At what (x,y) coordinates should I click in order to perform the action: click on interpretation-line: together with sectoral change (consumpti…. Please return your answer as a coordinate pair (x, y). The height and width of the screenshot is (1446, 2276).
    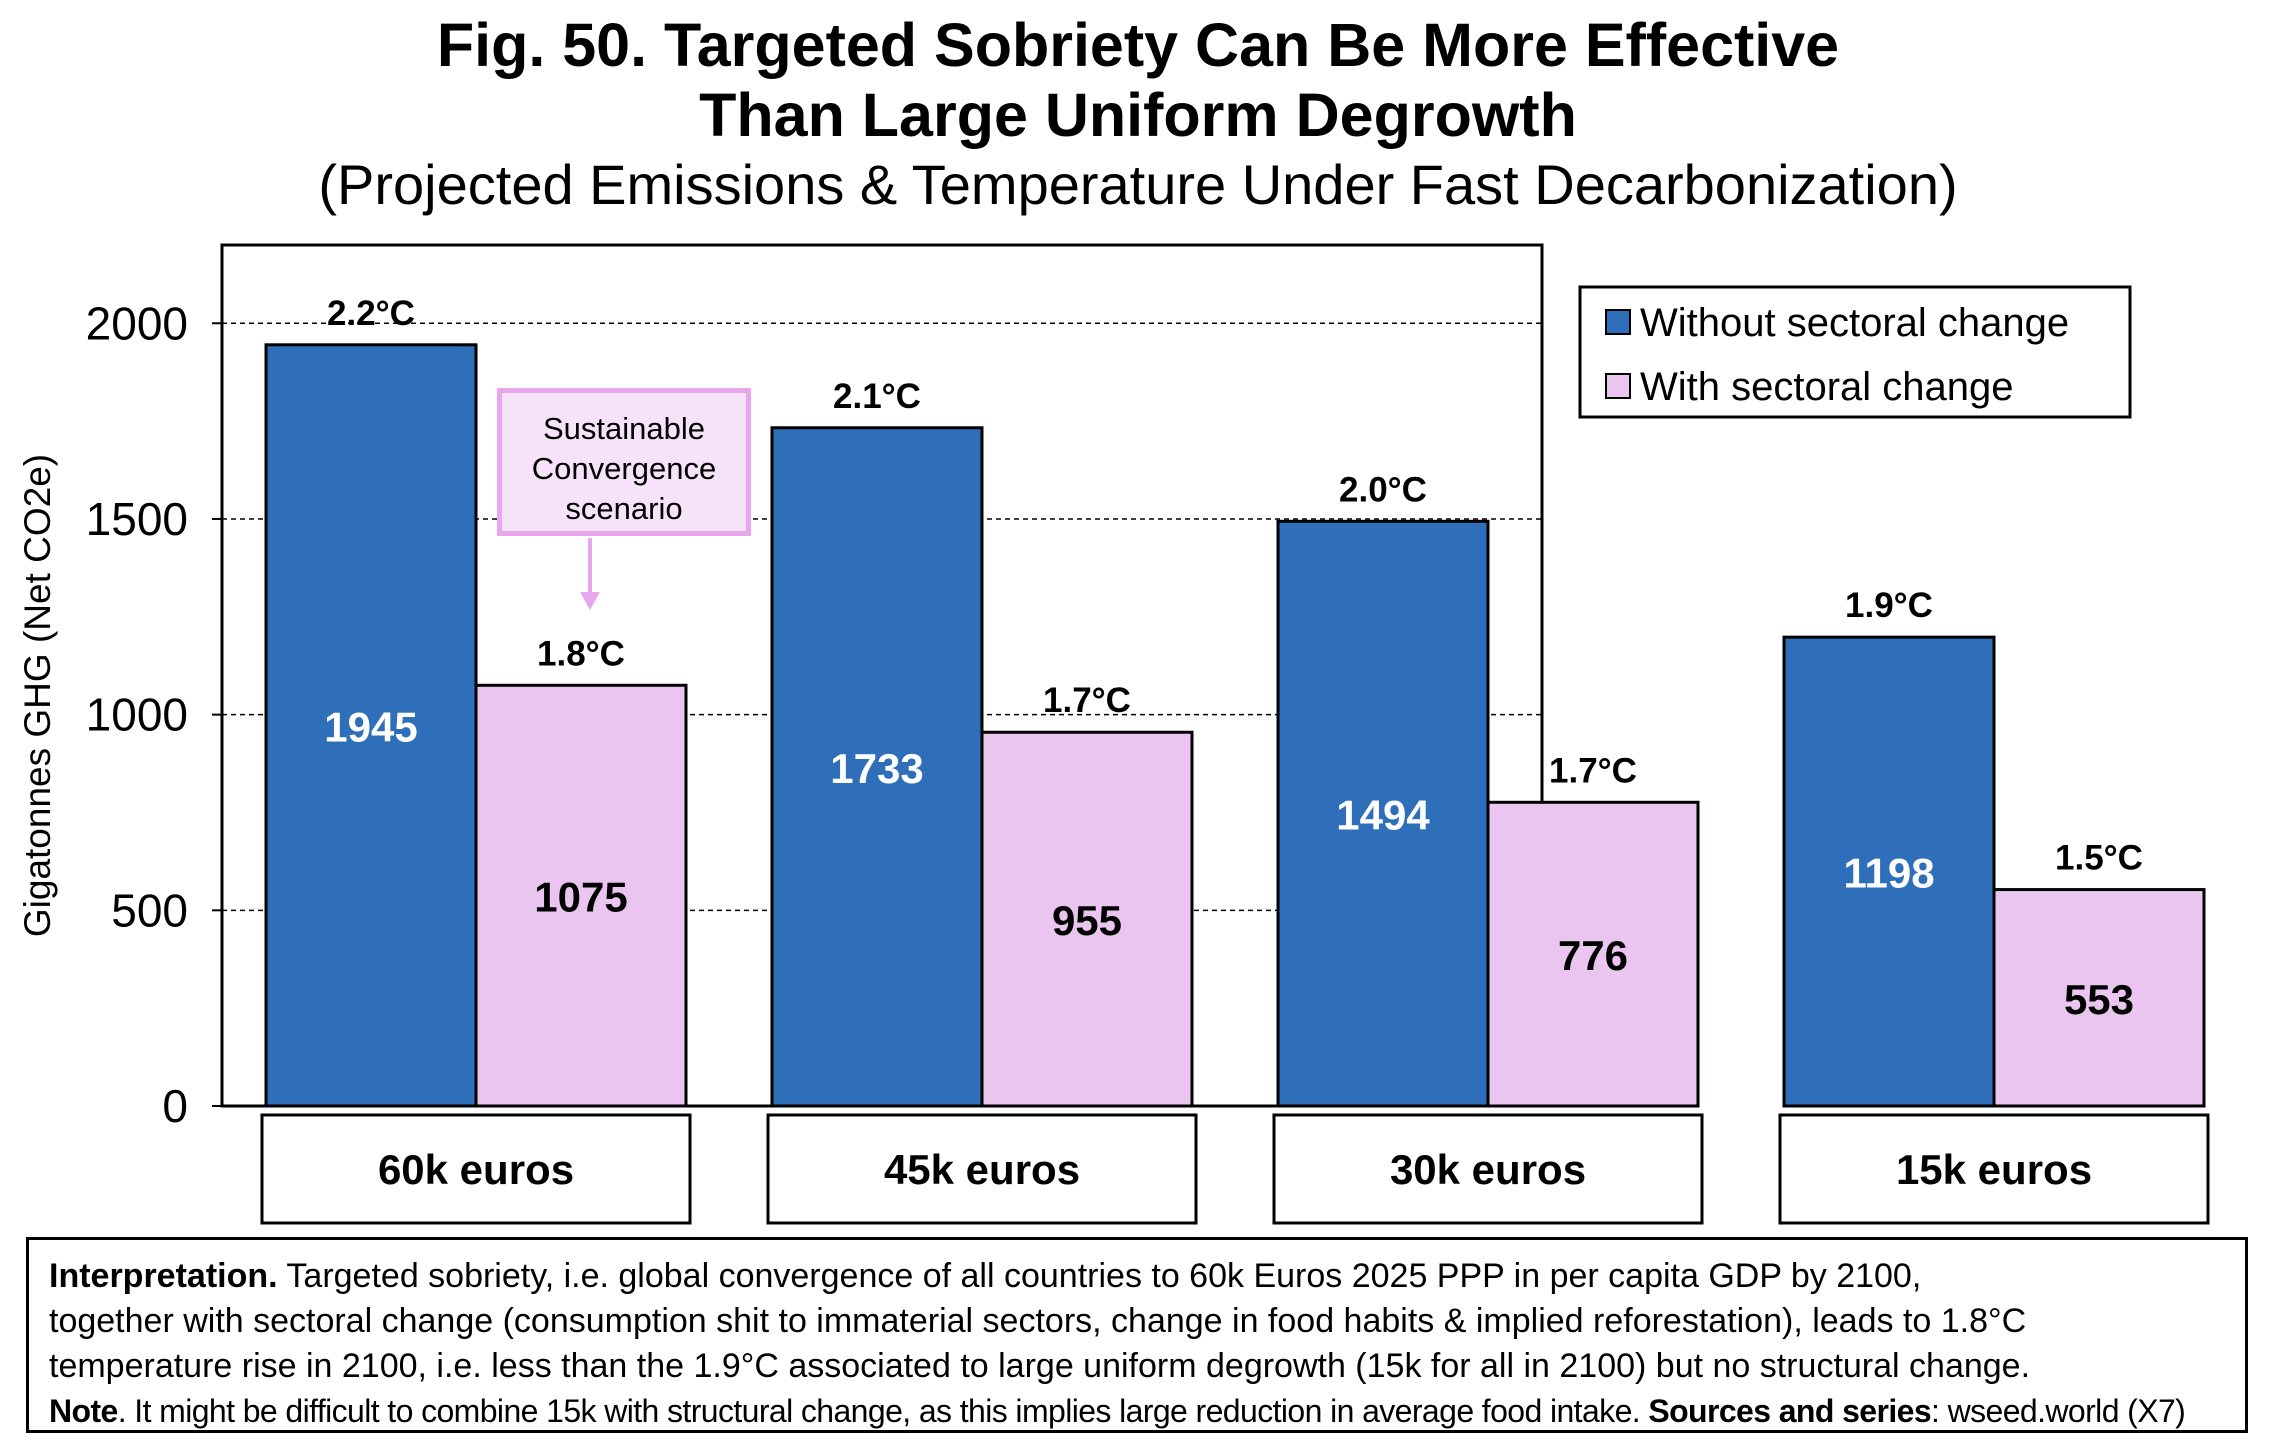
    Looking at the image, I should click on (1038, 1321).